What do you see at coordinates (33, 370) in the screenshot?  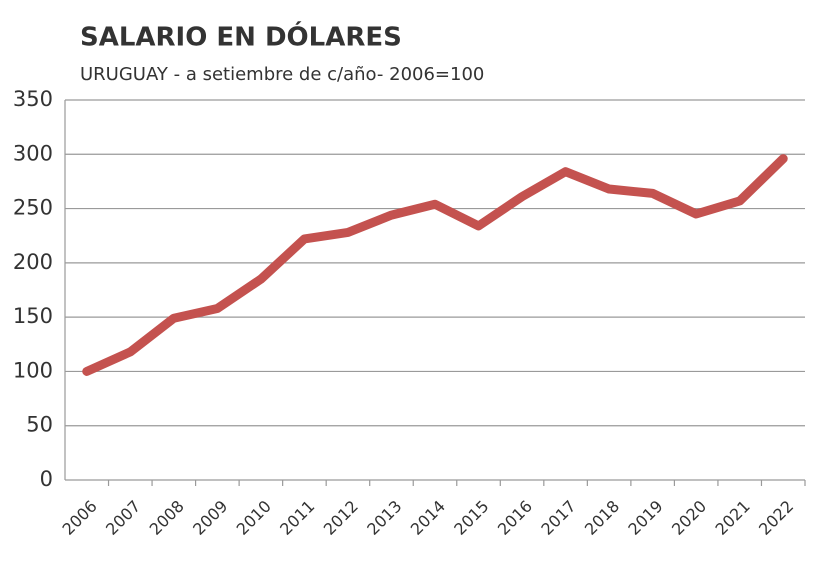 I see `y-tick-label: 100` at bounding box center [33, 370].